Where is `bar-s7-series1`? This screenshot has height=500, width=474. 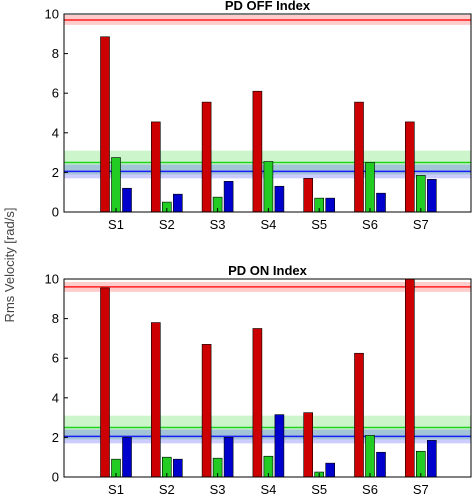
bar-s7-series1 is located at coordinates (420, 194).